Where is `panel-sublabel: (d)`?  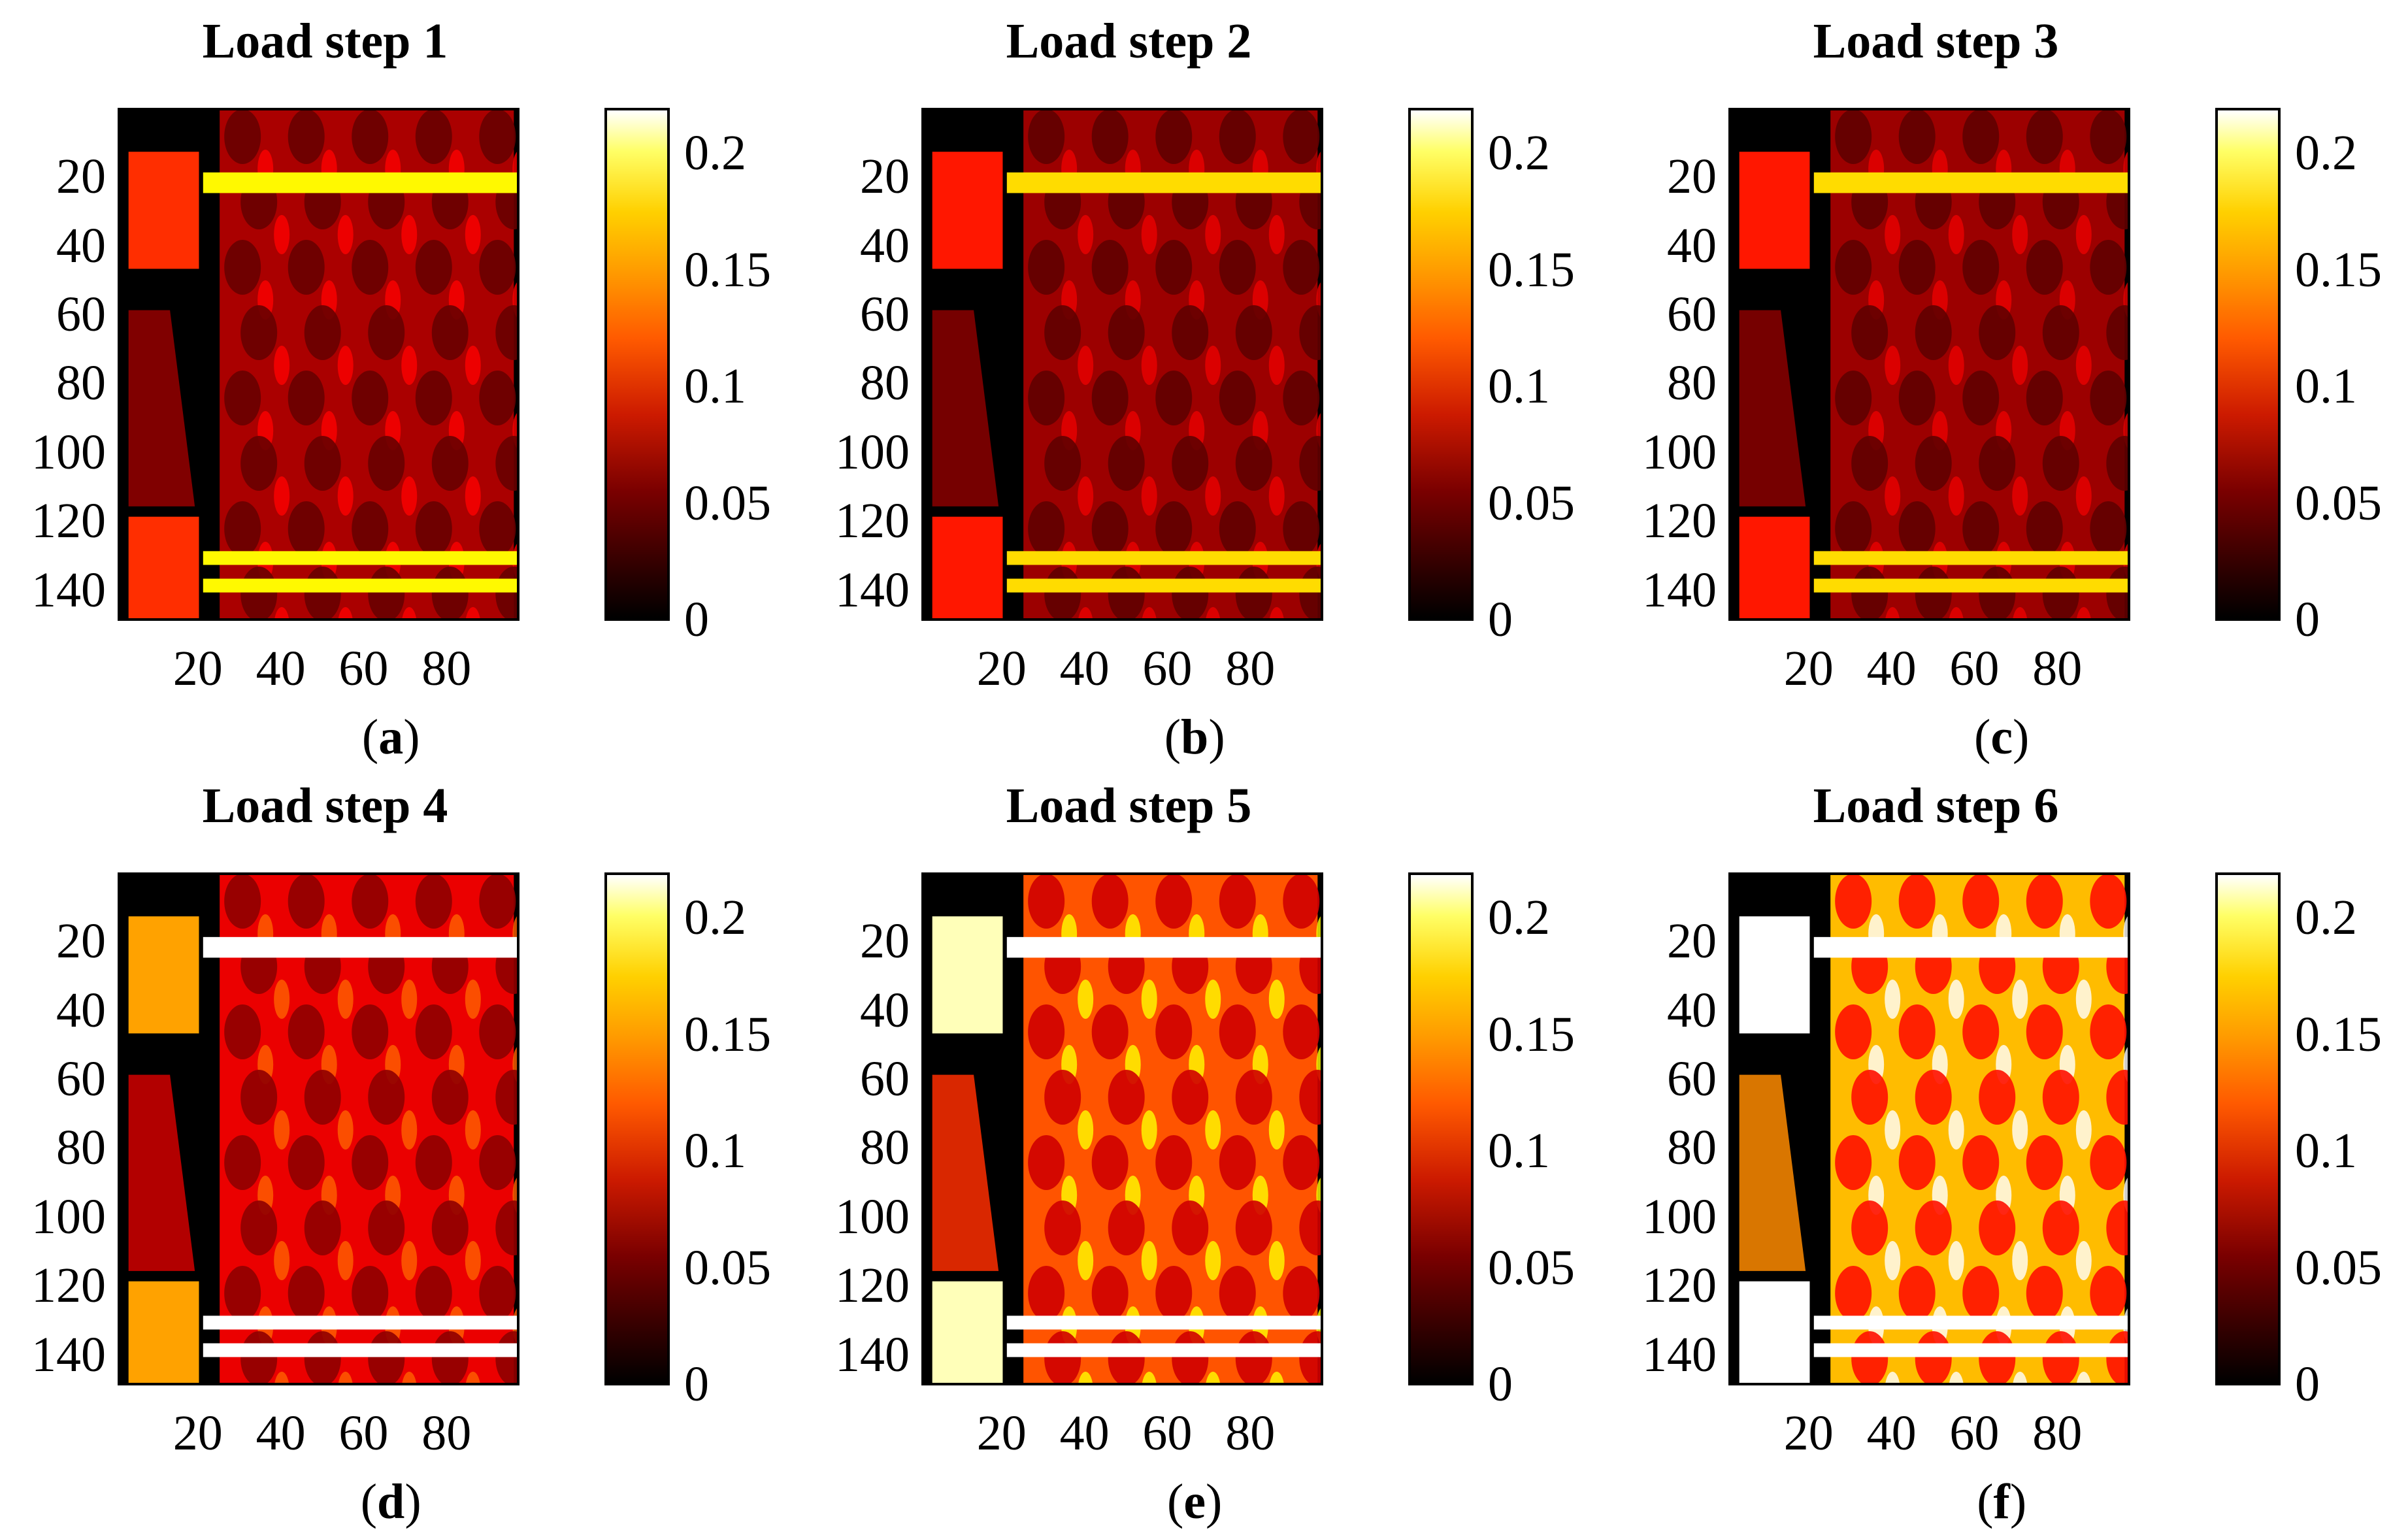 panel-sublabel: (d) is located at coordinates (391, 1501).